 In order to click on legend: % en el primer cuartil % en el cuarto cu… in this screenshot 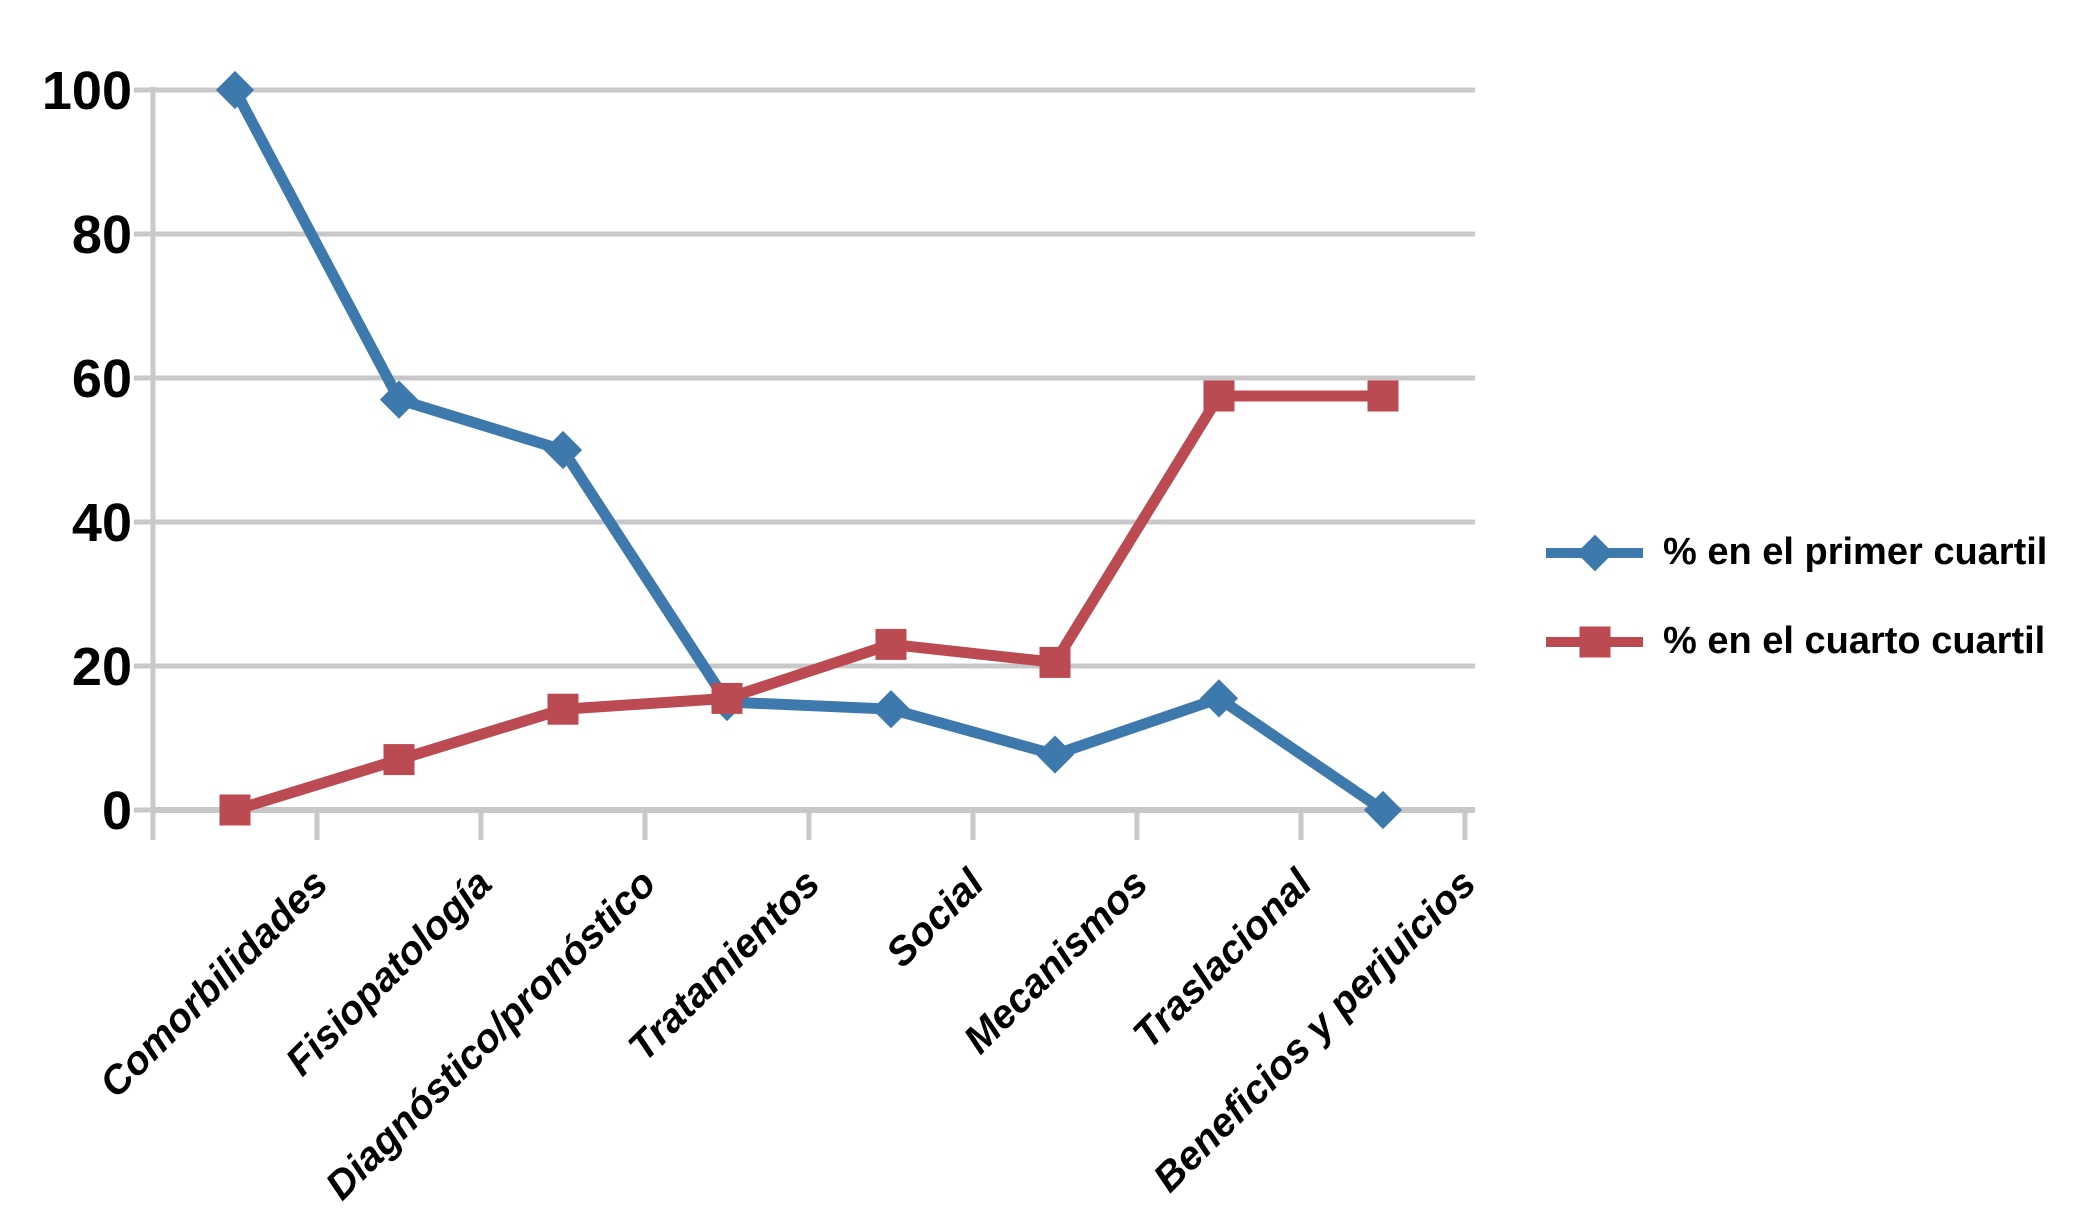, I will do `click(1796, 597)`.